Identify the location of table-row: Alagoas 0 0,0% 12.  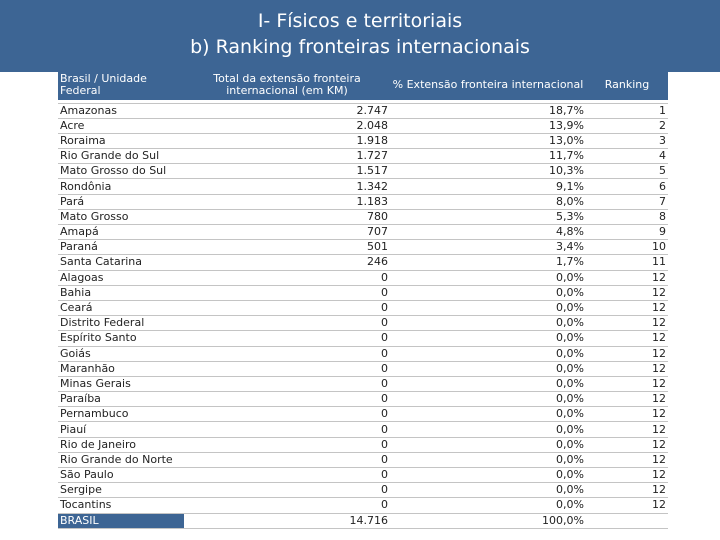
(363, 278).